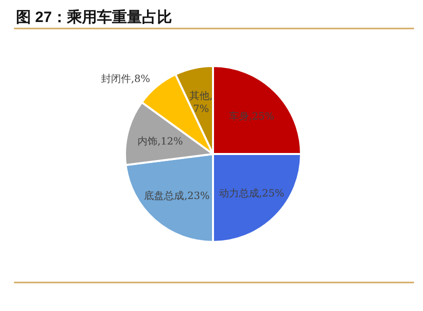  I want to click on data-label: ,12%, so click(170, 142).